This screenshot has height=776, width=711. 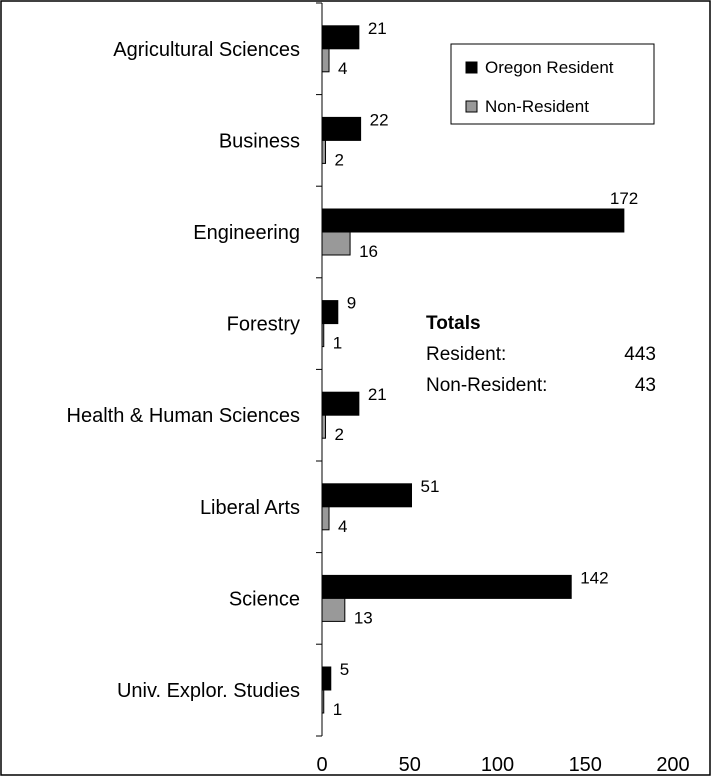 What do you see at coordinates (264, 599) in the screenshot?
I see `category-label: Science` at bounding box center [264, 599].